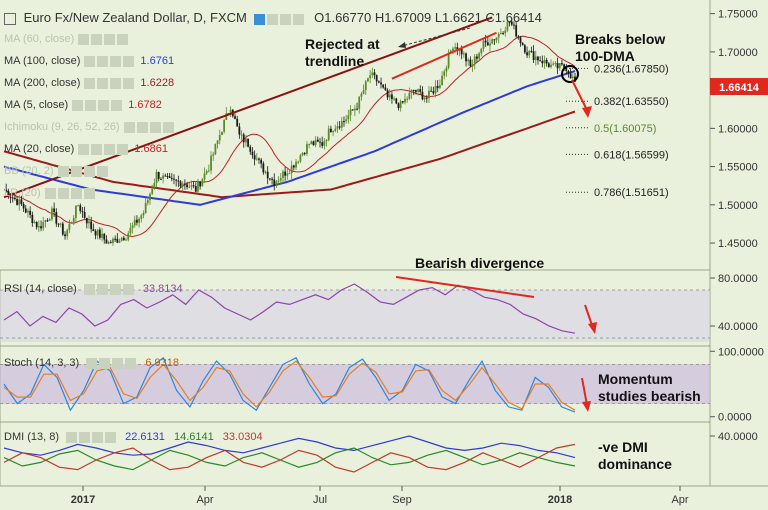 Image resolution: width=768 pixels, height=510 pixels. I want to click on rsi-buttons, so click(109, 289).